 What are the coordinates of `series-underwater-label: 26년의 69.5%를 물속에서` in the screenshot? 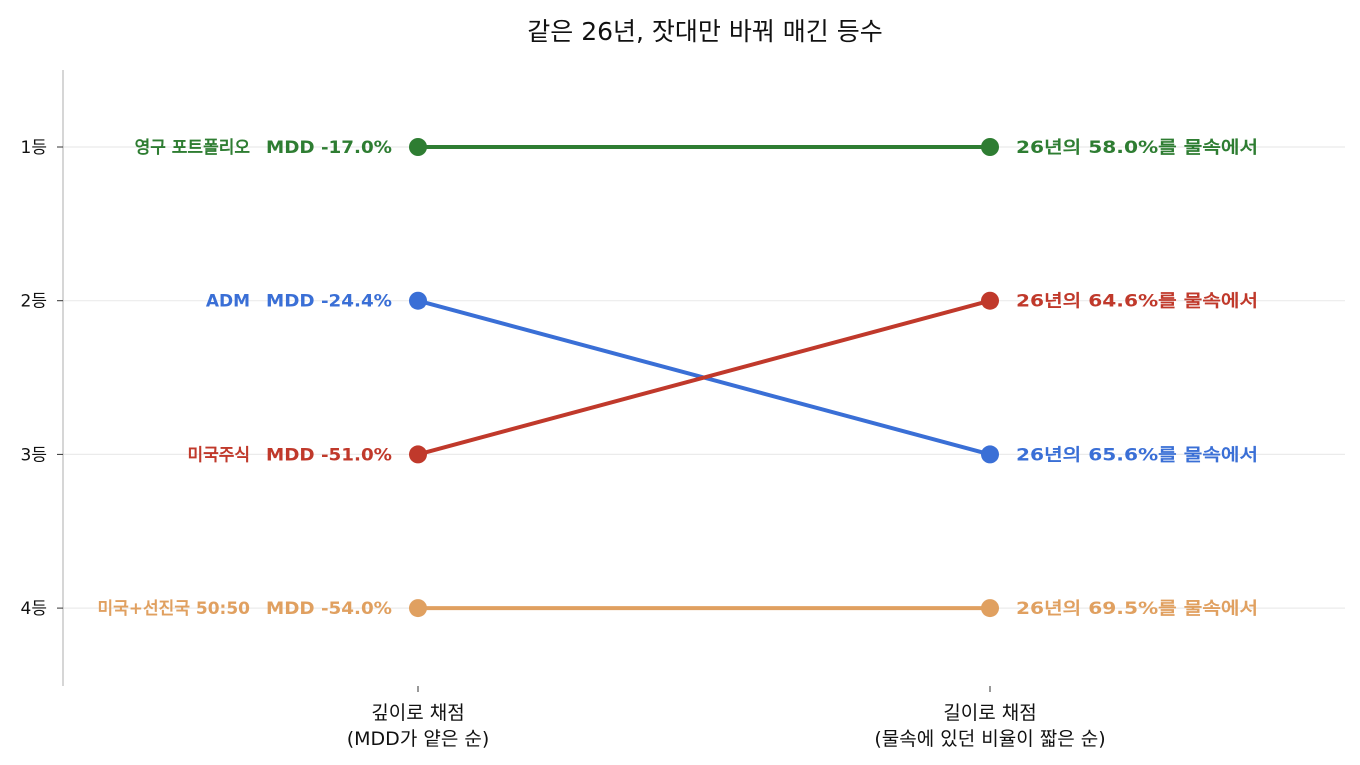 It's located at (1137, 609).